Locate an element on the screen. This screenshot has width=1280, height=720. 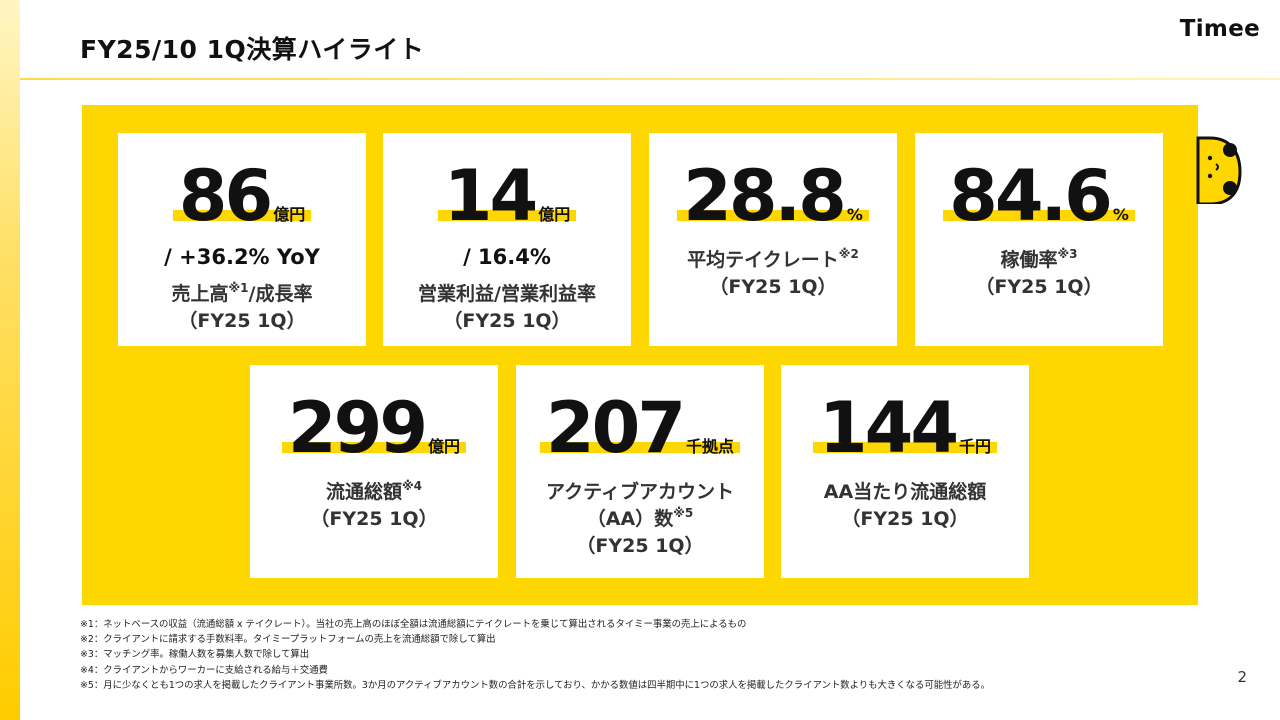
metric-label: アクティブアカウント is located at coordinates (640, 492).